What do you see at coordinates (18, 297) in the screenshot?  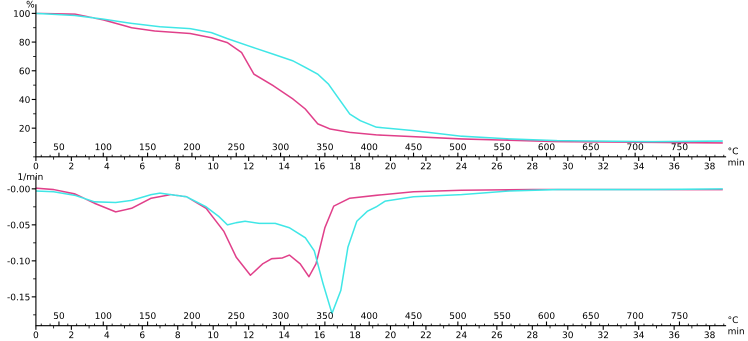 I see `y-tick-label: -0.15` at bounding box center [18, 297].